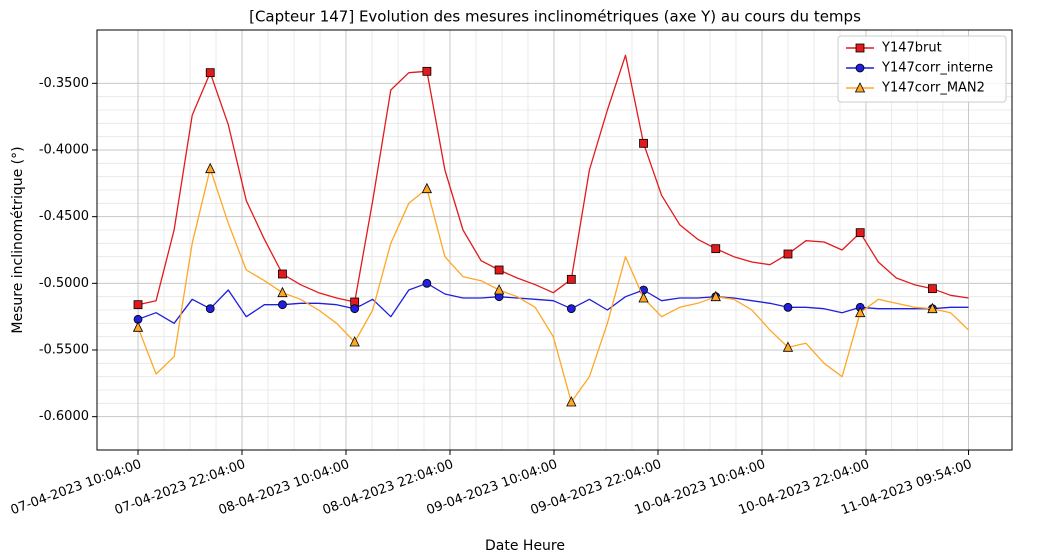  I want to click on y-tick-label: -0.5500, so click(64, 350).